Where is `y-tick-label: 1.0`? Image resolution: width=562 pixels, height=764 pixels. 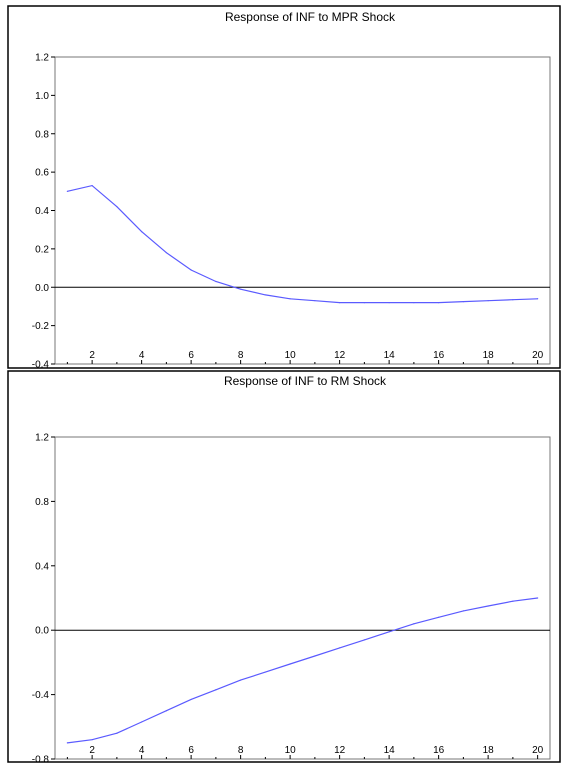 y-tick-label: 1.0 is located at coordinates (42, 96).